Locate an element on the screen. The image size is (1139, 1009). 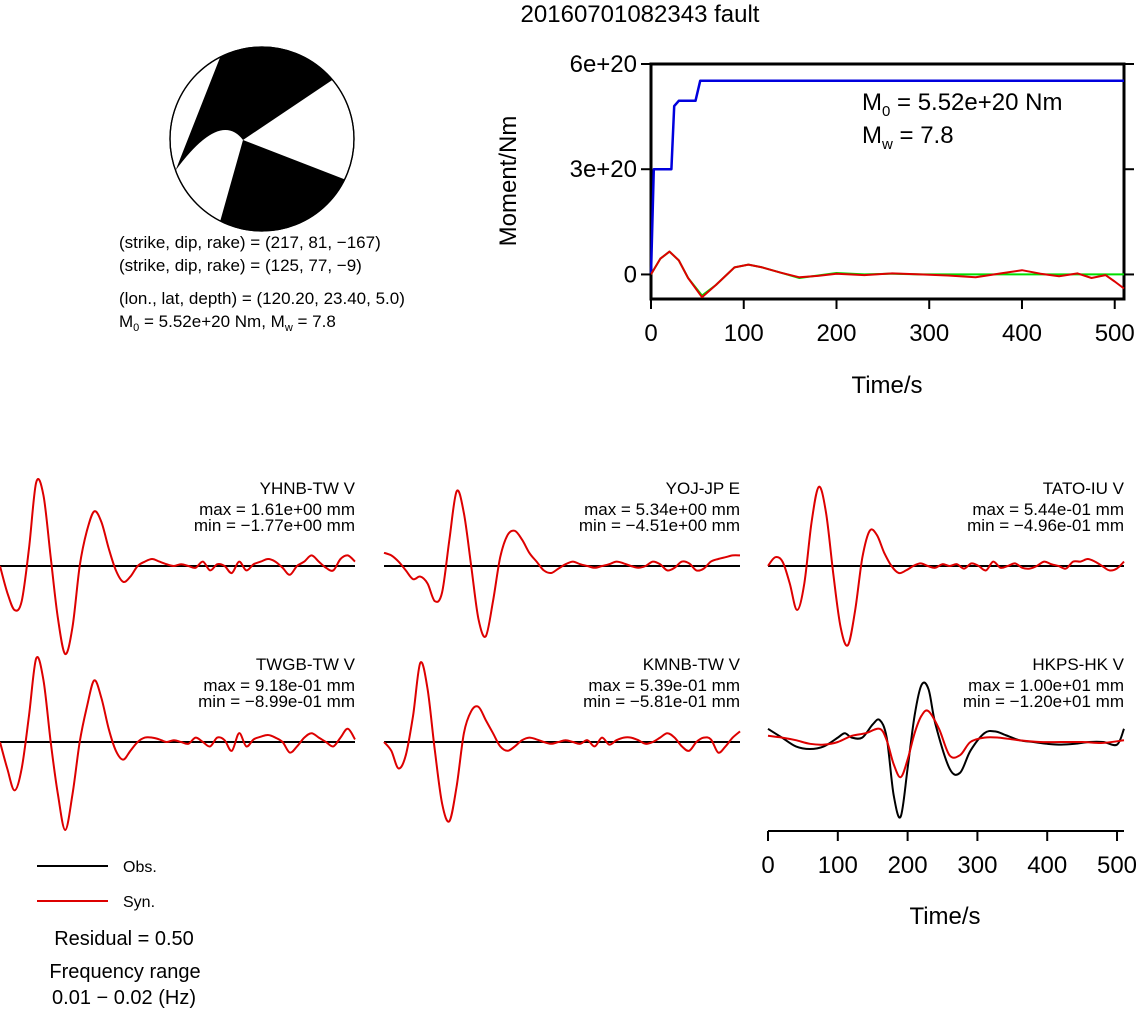
station-label: YHNB-TW V is located at coordinates (308, 488).